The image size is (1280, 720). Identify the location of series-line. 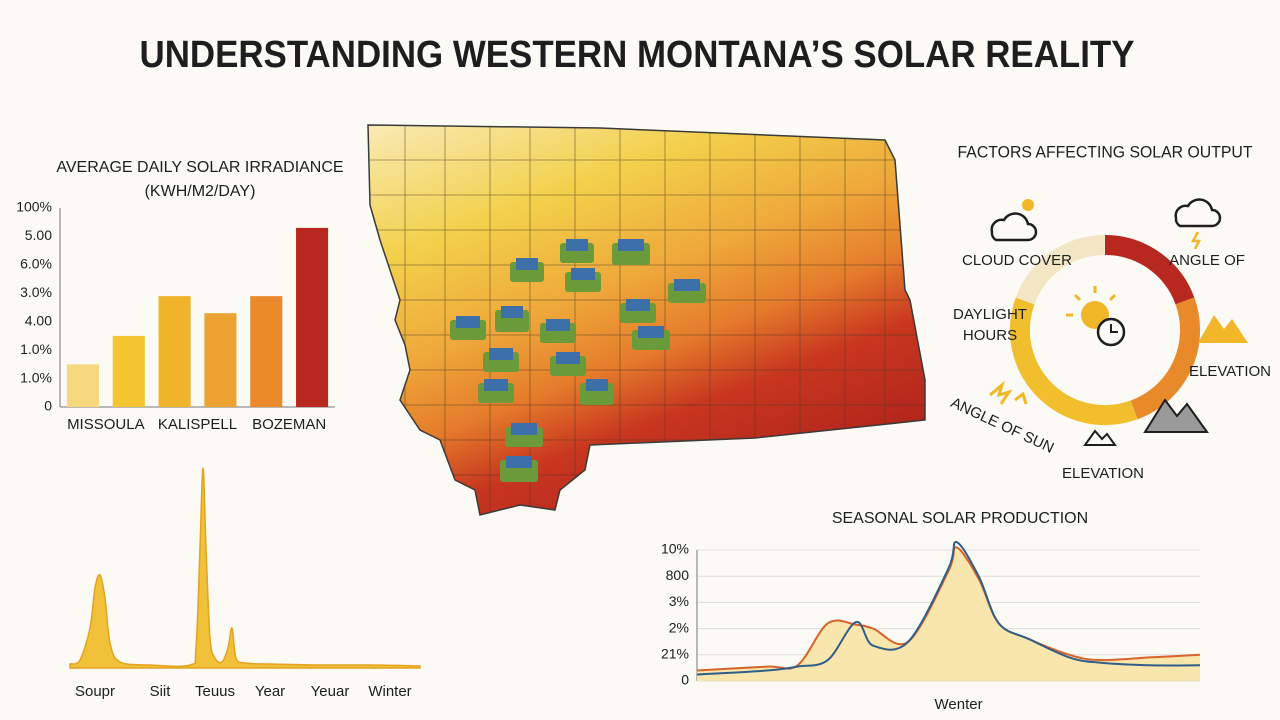
(948, 608).